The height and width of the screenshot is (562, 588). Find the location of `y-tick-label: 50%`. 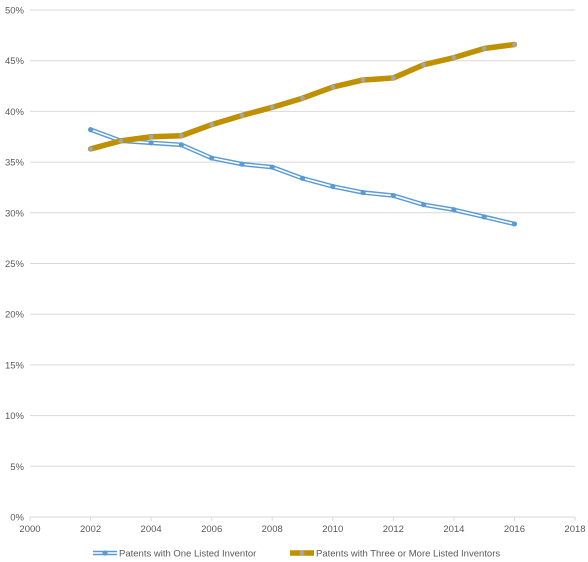

y-tick-label: 50% is located at coordinates (15, 11).